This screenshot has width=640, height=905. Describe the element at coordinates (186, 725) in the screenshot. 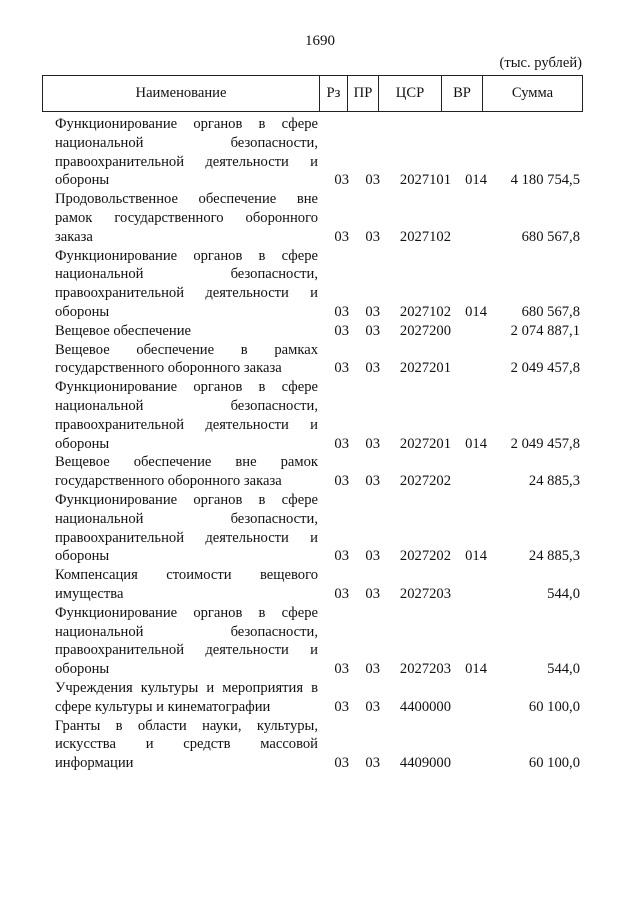

I see `row-name-line: Гранты в области науки, культуры,` at that location.